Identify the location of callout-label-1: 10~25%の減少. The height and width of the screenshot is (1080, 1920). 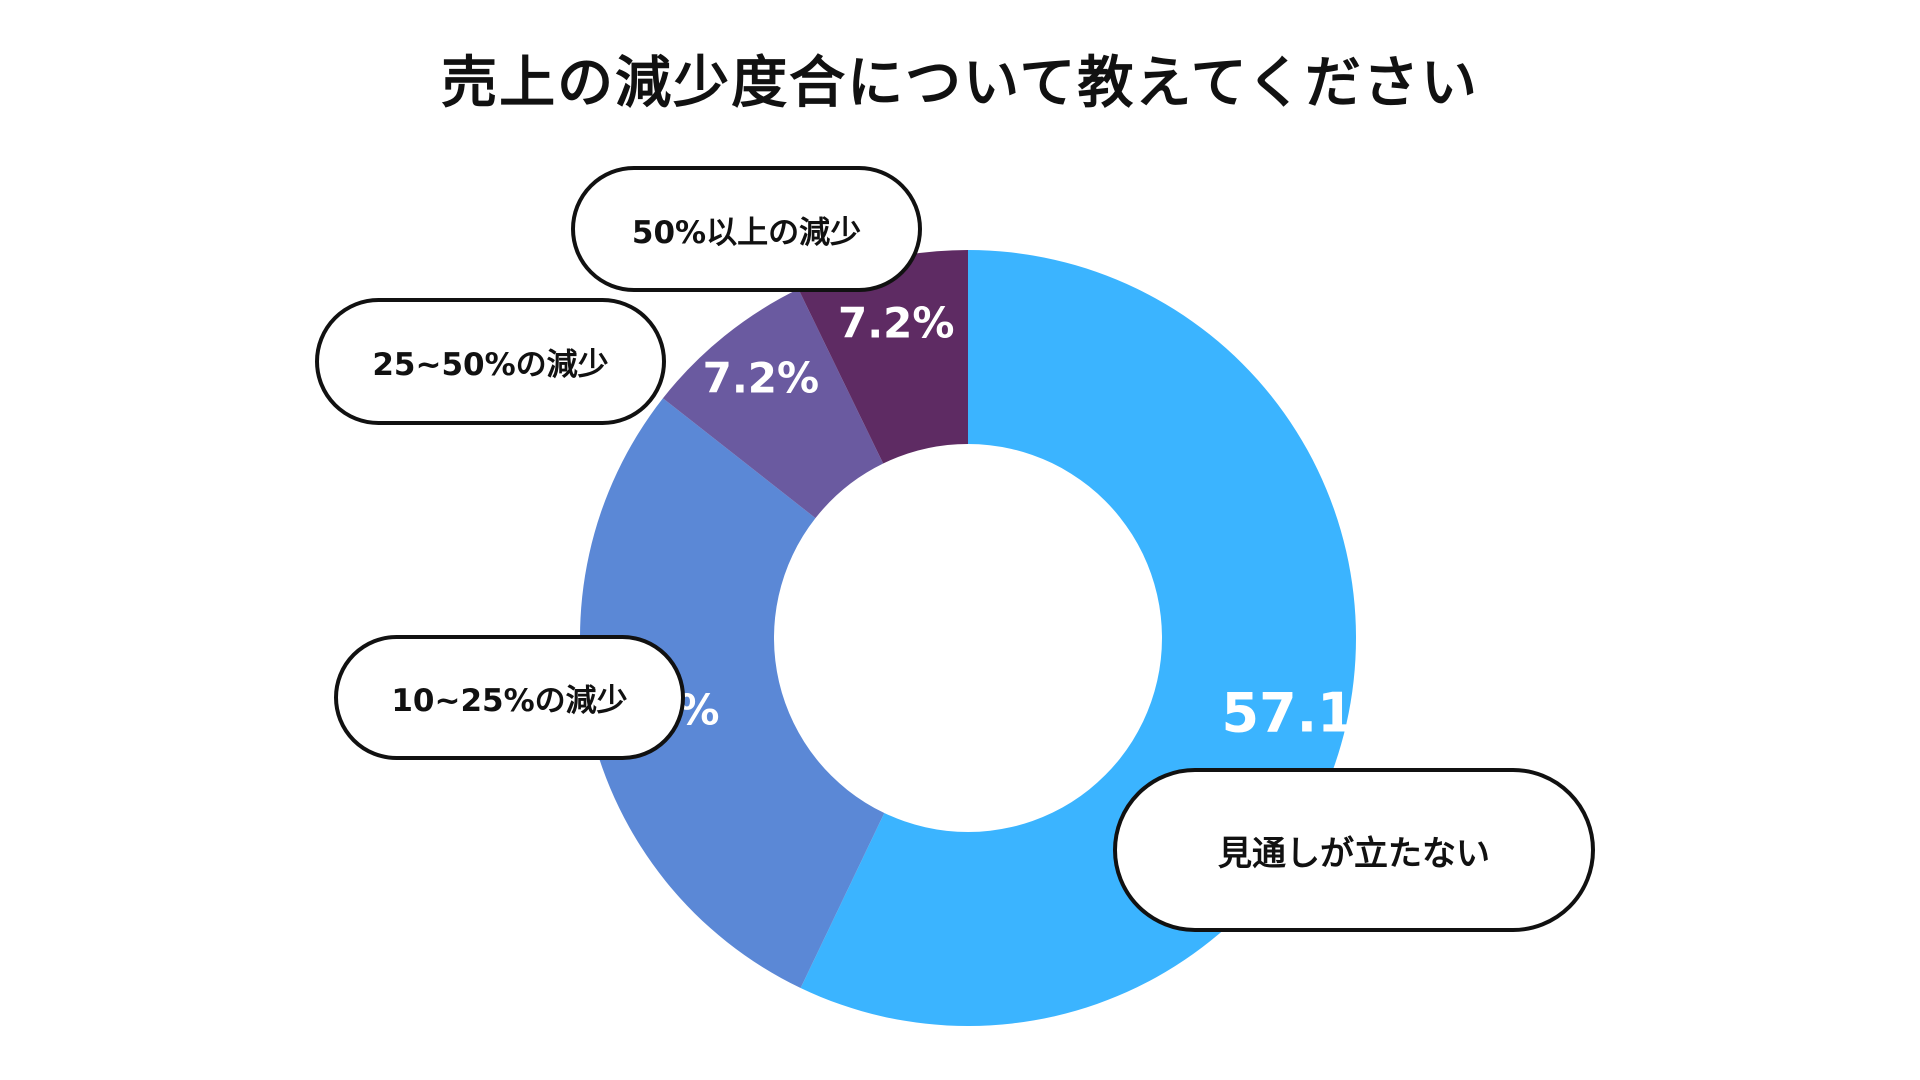
(509, 697).